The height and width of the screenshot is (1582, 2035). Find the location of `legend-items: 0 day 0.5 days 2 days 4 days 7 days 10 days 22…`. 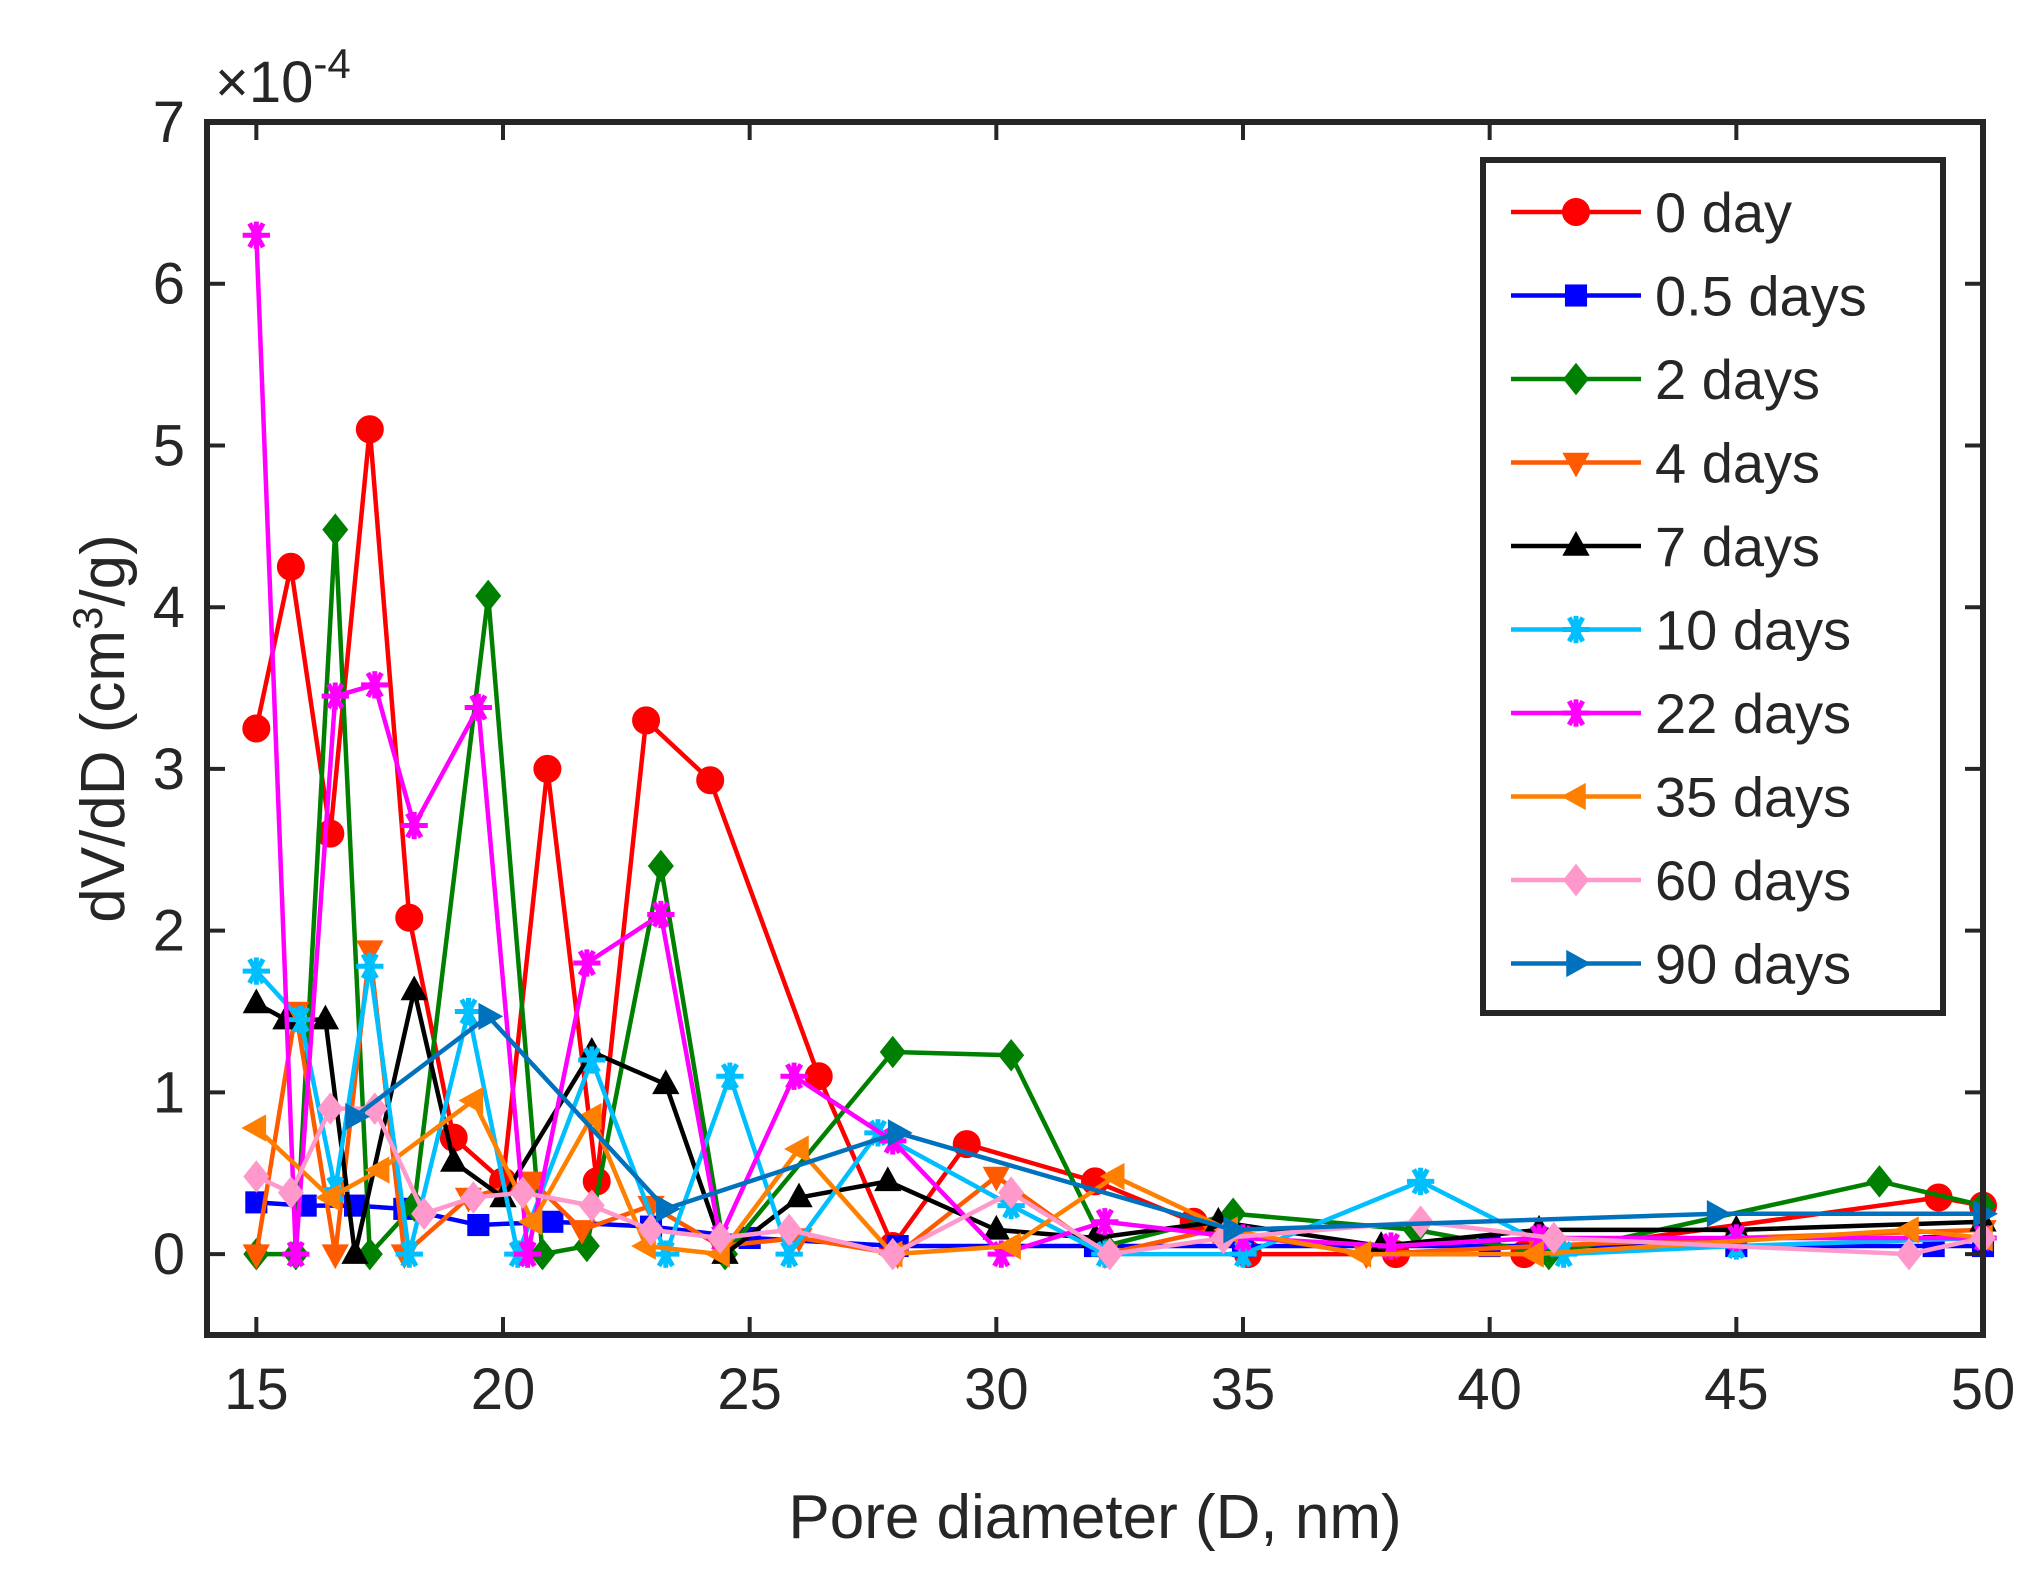

legend-items: 0 day 0.5 days 2 days 4 days 7 days 10 days 22… is located at coordinates (1689, 588).